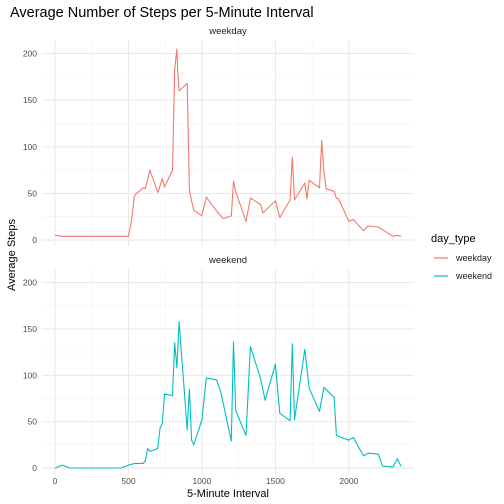  I want to click on legend: day_type weekday weekend, so click(461, 257).